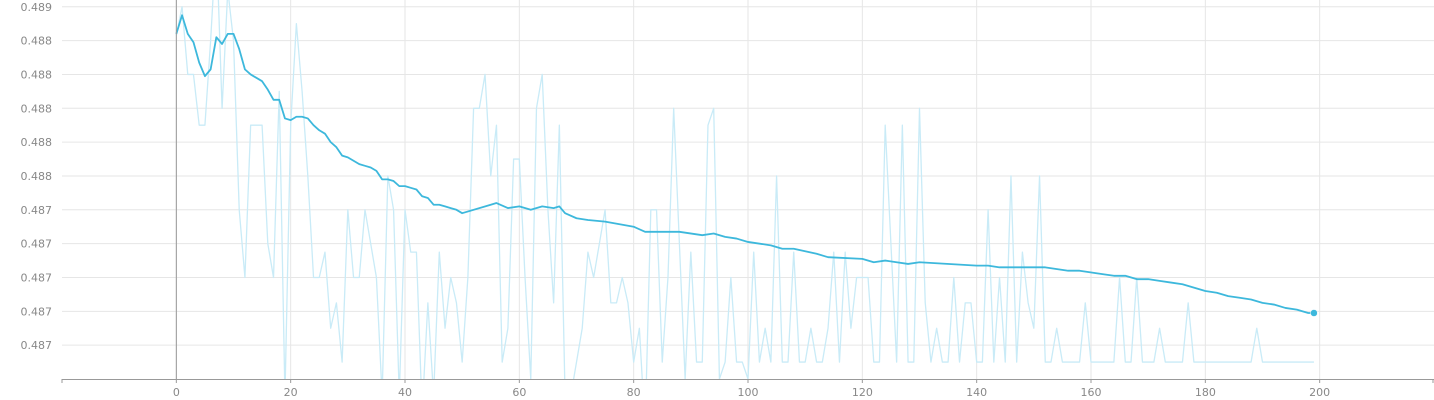 The image size is (1434, 400). What do you see at coordinates (1314, 313) in the screenshot?
I see `last-point-marker` at bounding box center [1314, 313].